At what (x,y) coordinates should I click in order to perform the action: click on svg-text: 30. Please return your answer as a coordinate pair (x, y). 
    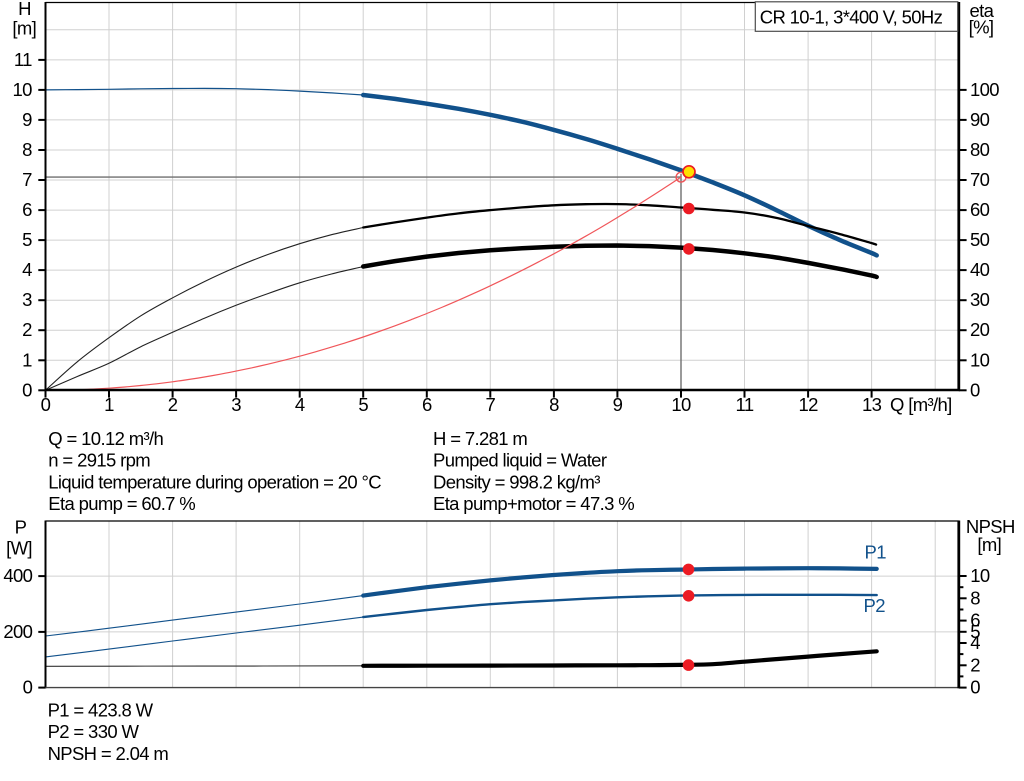
    Looking at the image, I should click on (980, 299).